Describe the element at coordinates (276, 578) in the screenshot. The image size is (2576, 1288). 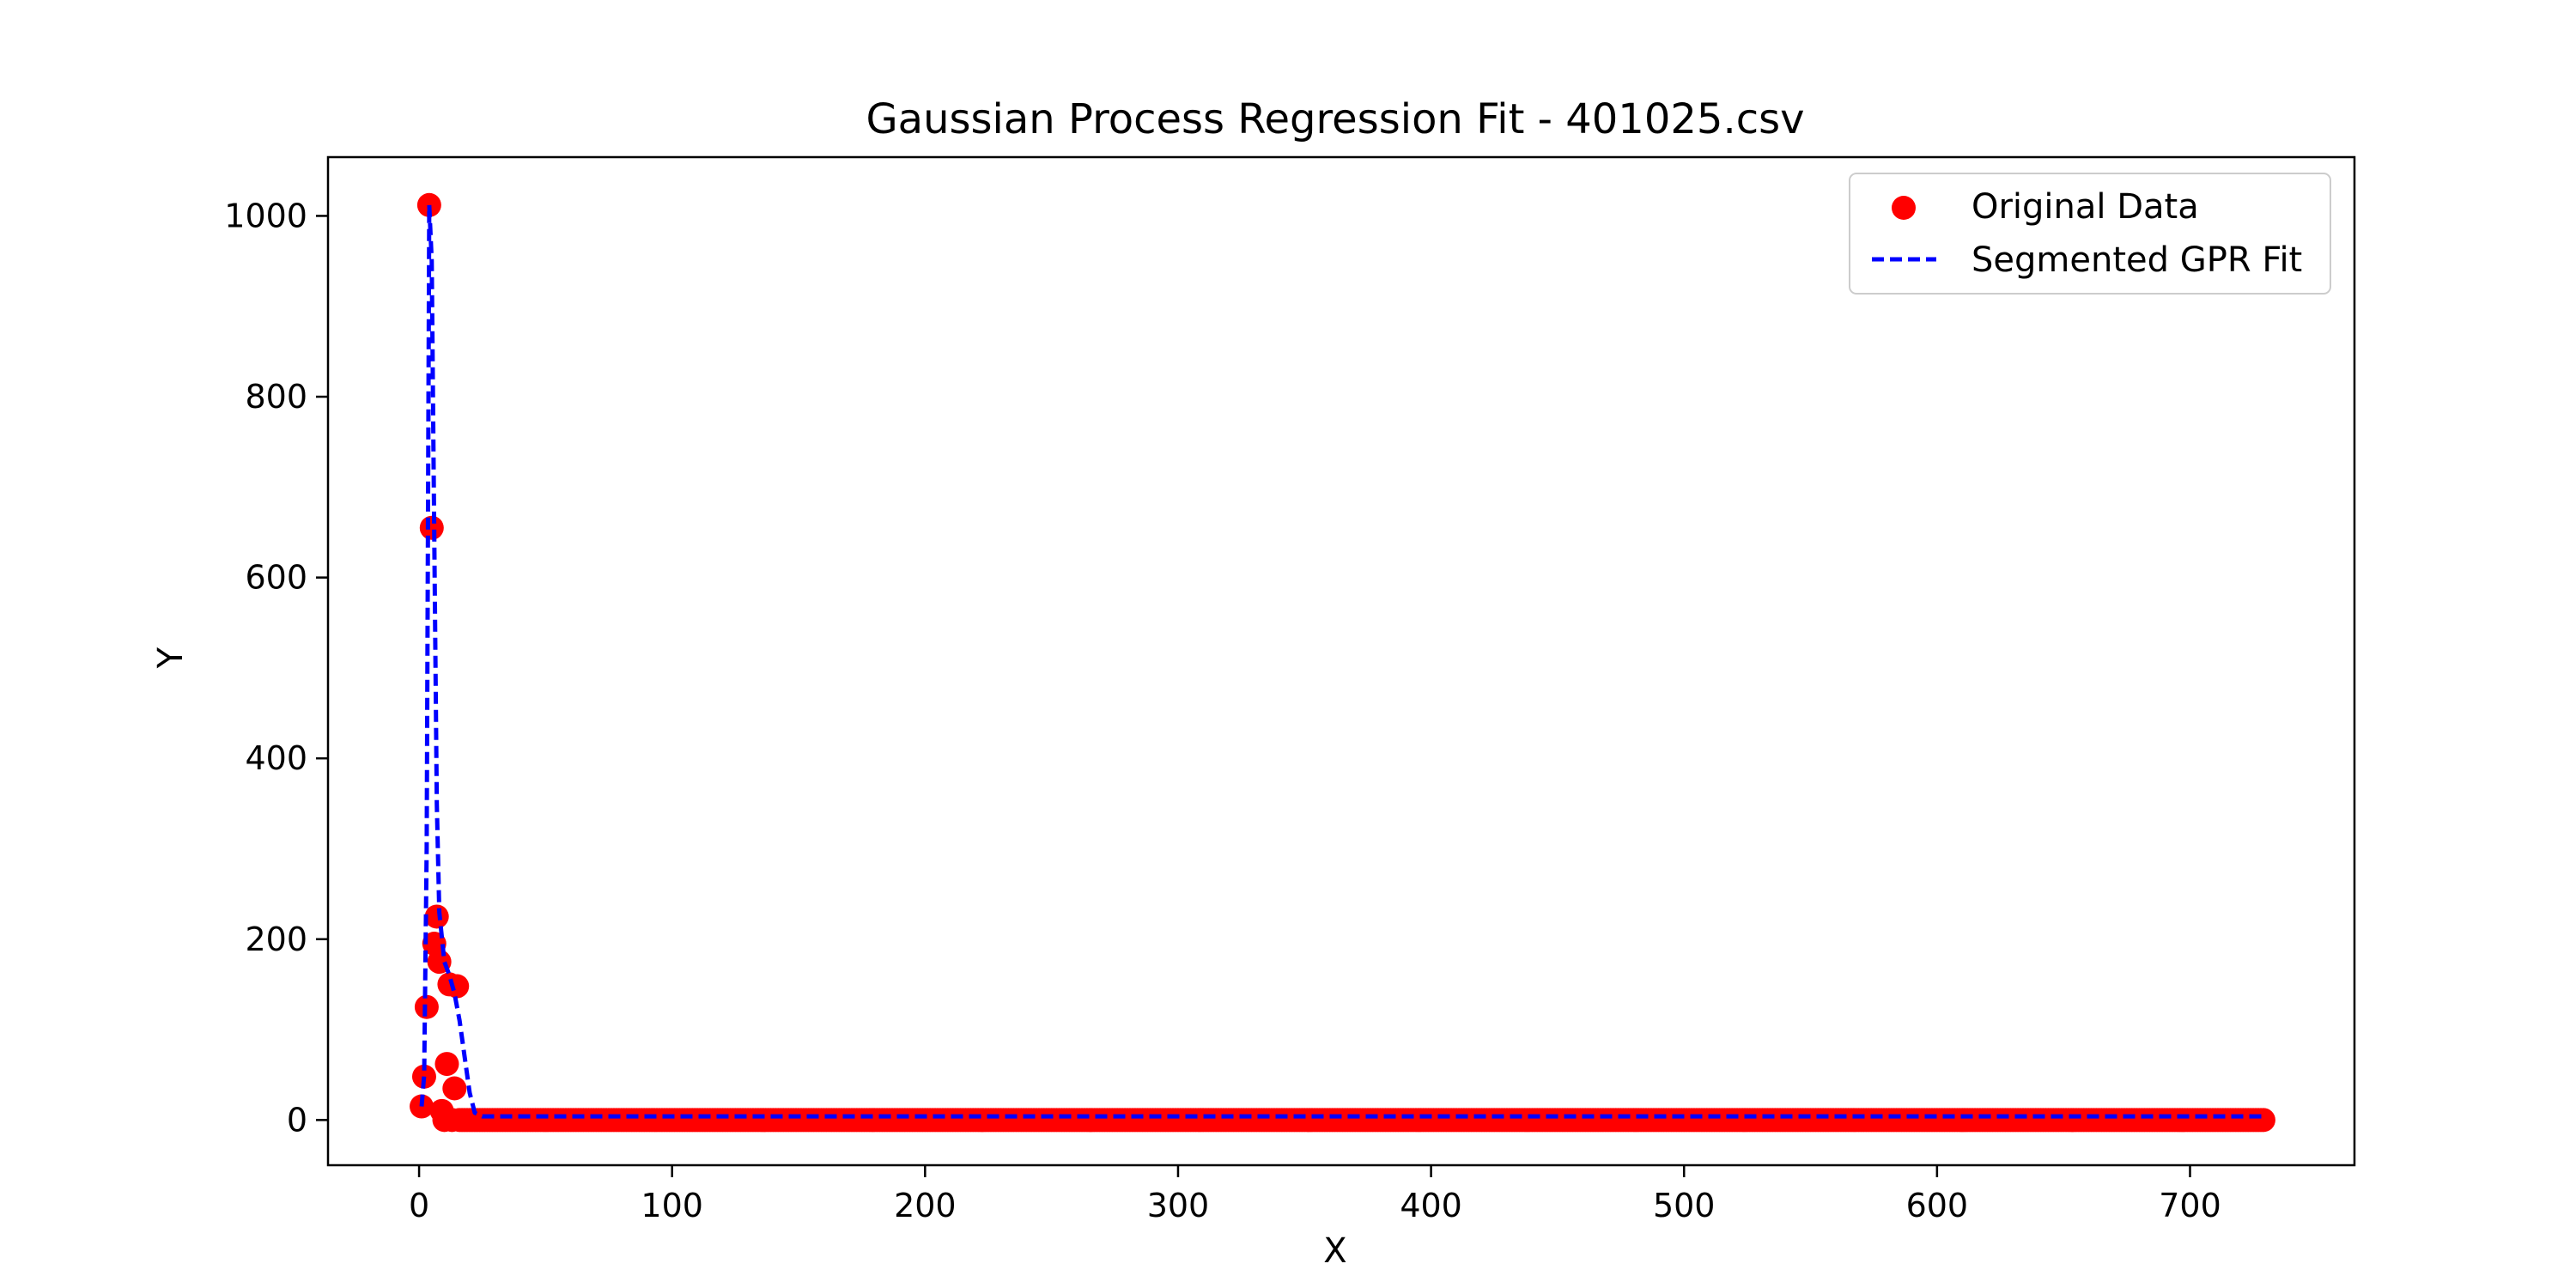
I see `y-tick-label: 600` at that location.